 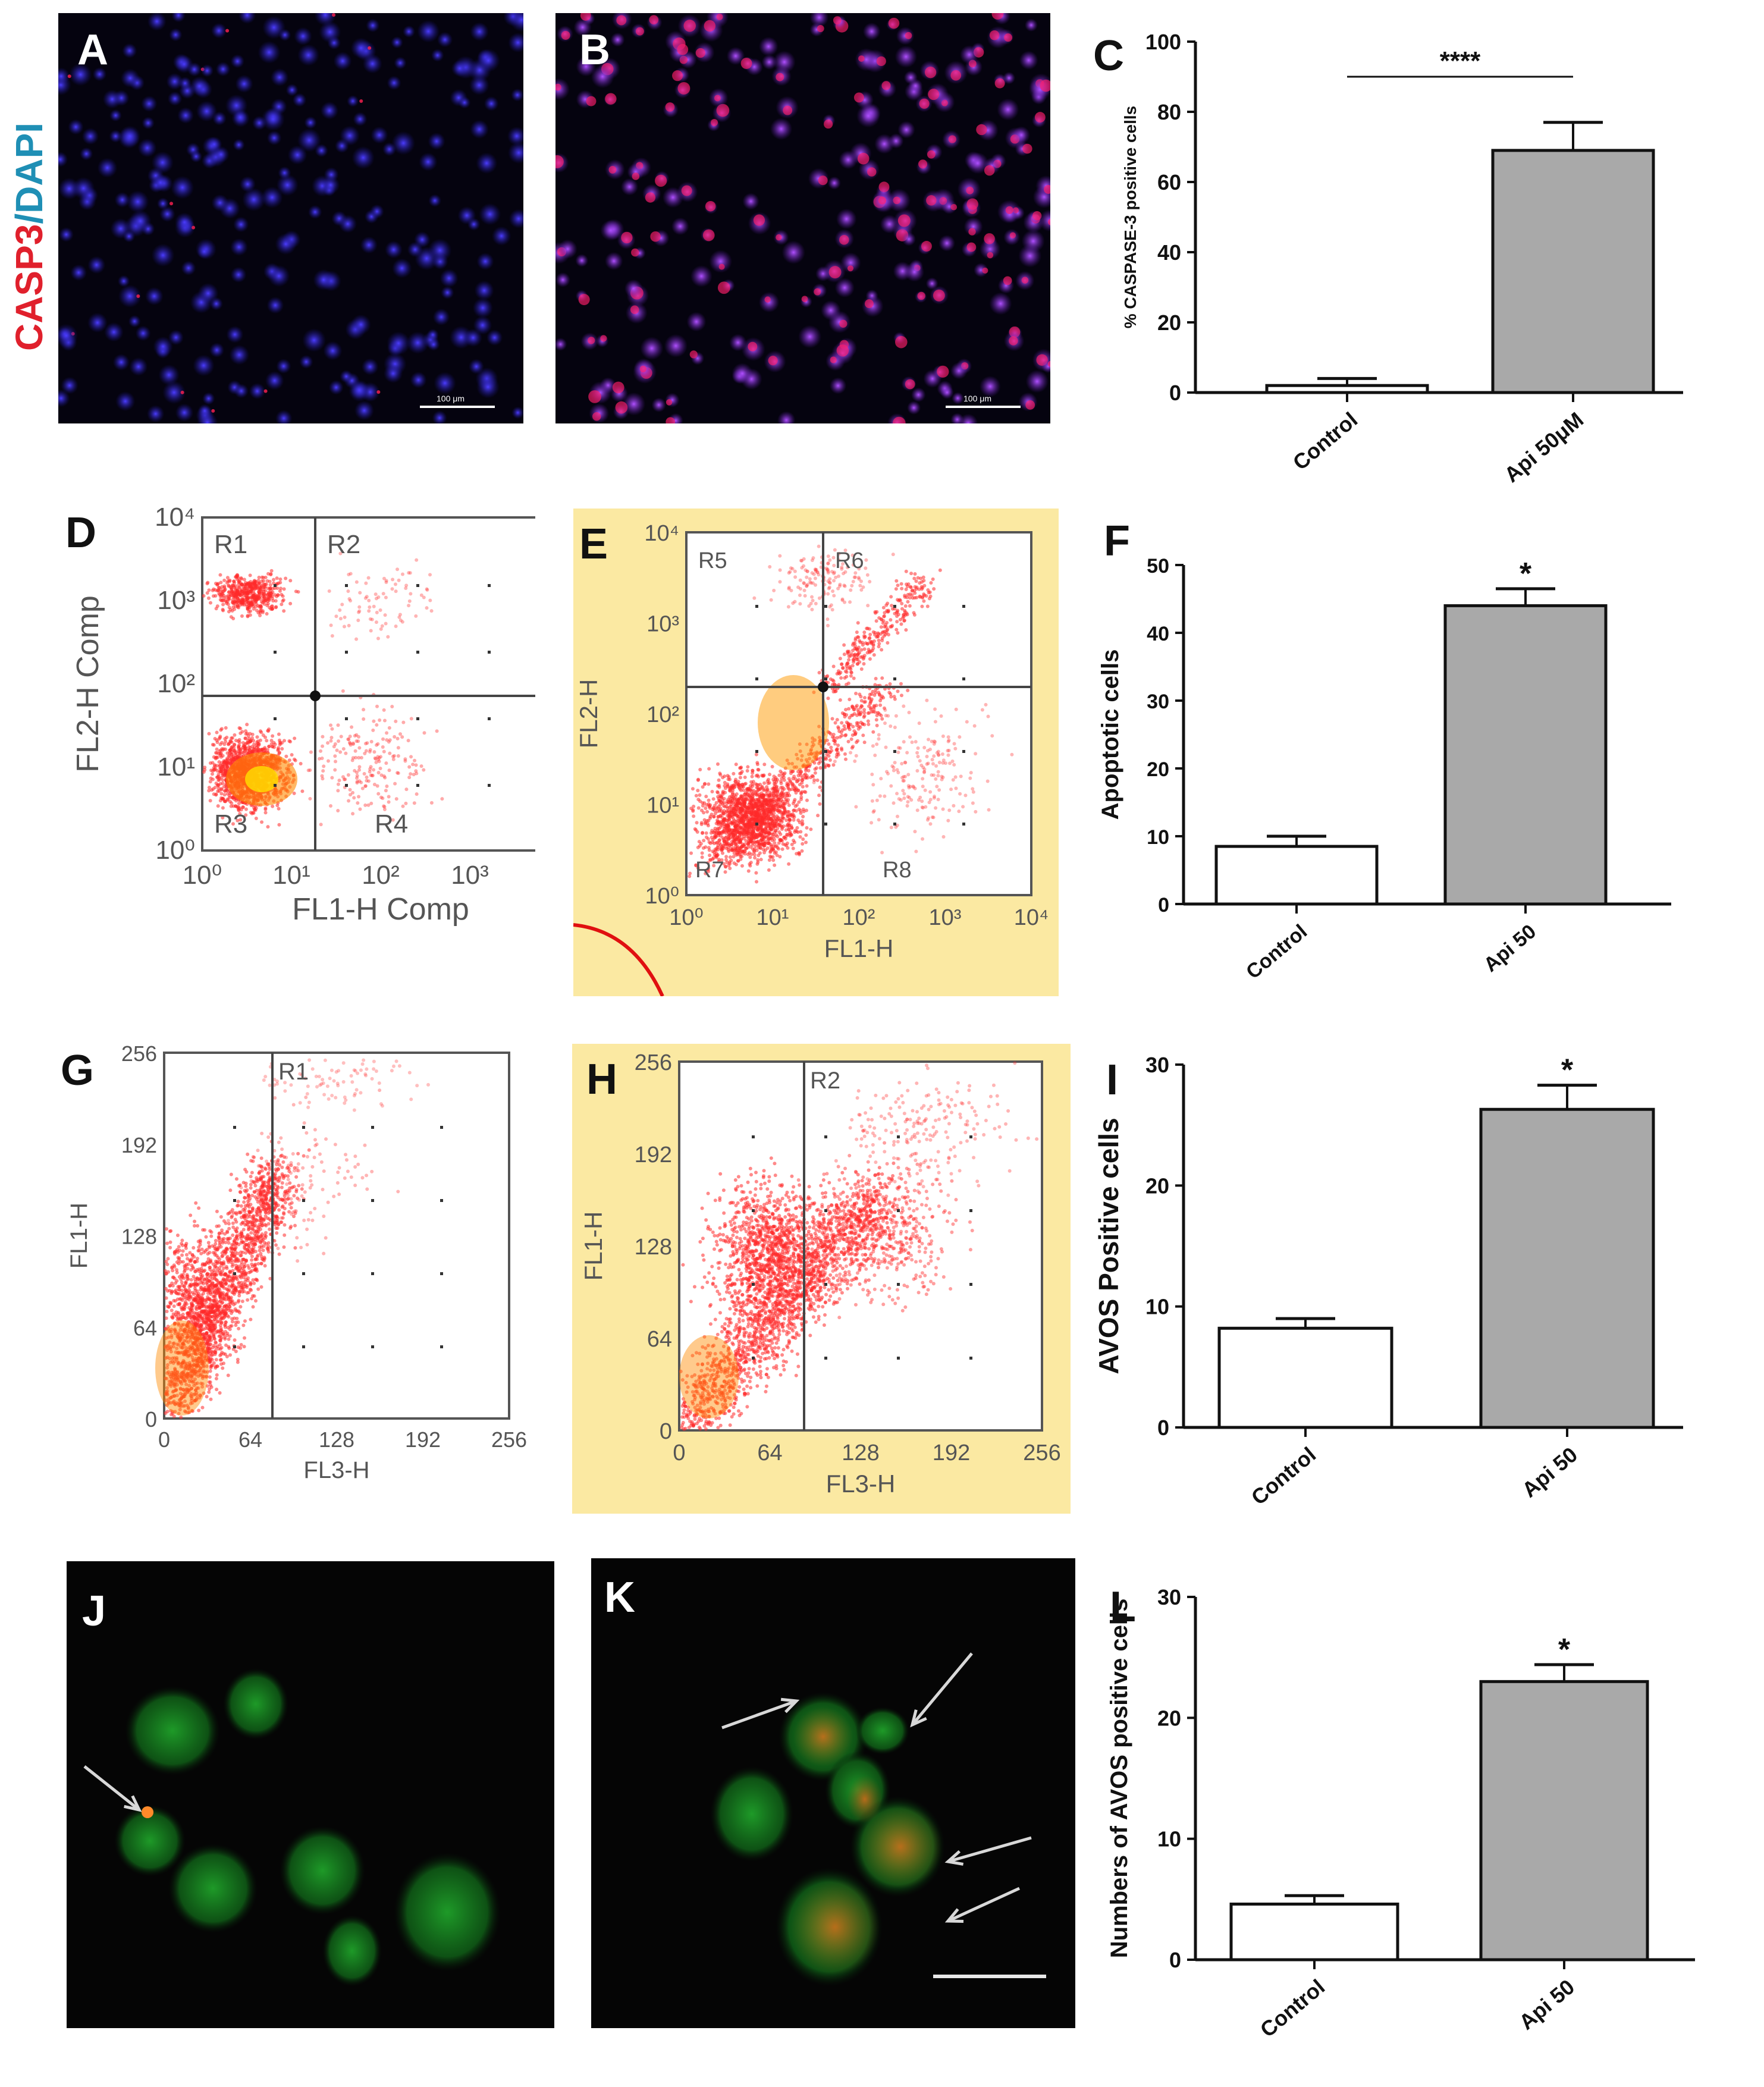 I want to click on y-tick-label: 0, so click(x=151, y=1419).